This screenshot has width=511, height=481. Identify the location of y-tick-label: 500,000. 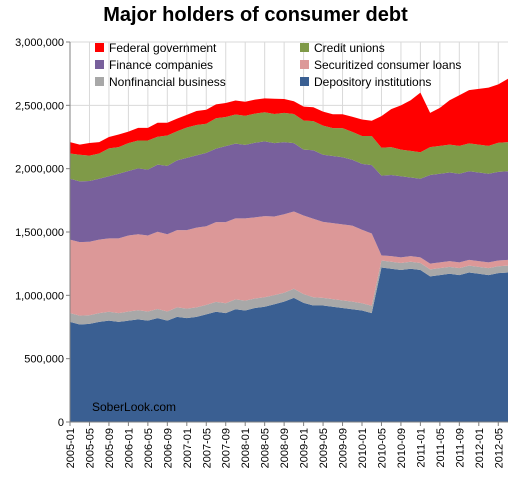
(44, 360).